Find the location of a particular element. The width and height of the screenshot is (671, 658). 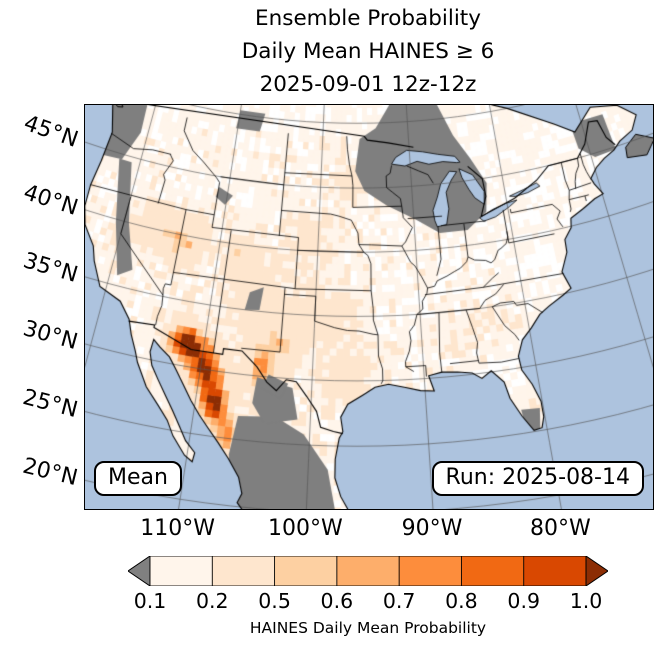

mean-badge: Mean is located at coordinates (138, 478).